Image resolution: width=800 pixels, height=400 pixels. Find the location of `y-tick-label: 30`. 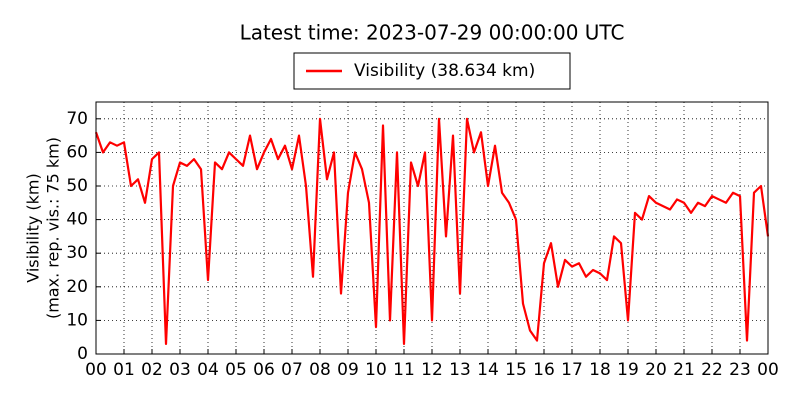

y-tick-label: 30 is located at coordinates (77, 253).